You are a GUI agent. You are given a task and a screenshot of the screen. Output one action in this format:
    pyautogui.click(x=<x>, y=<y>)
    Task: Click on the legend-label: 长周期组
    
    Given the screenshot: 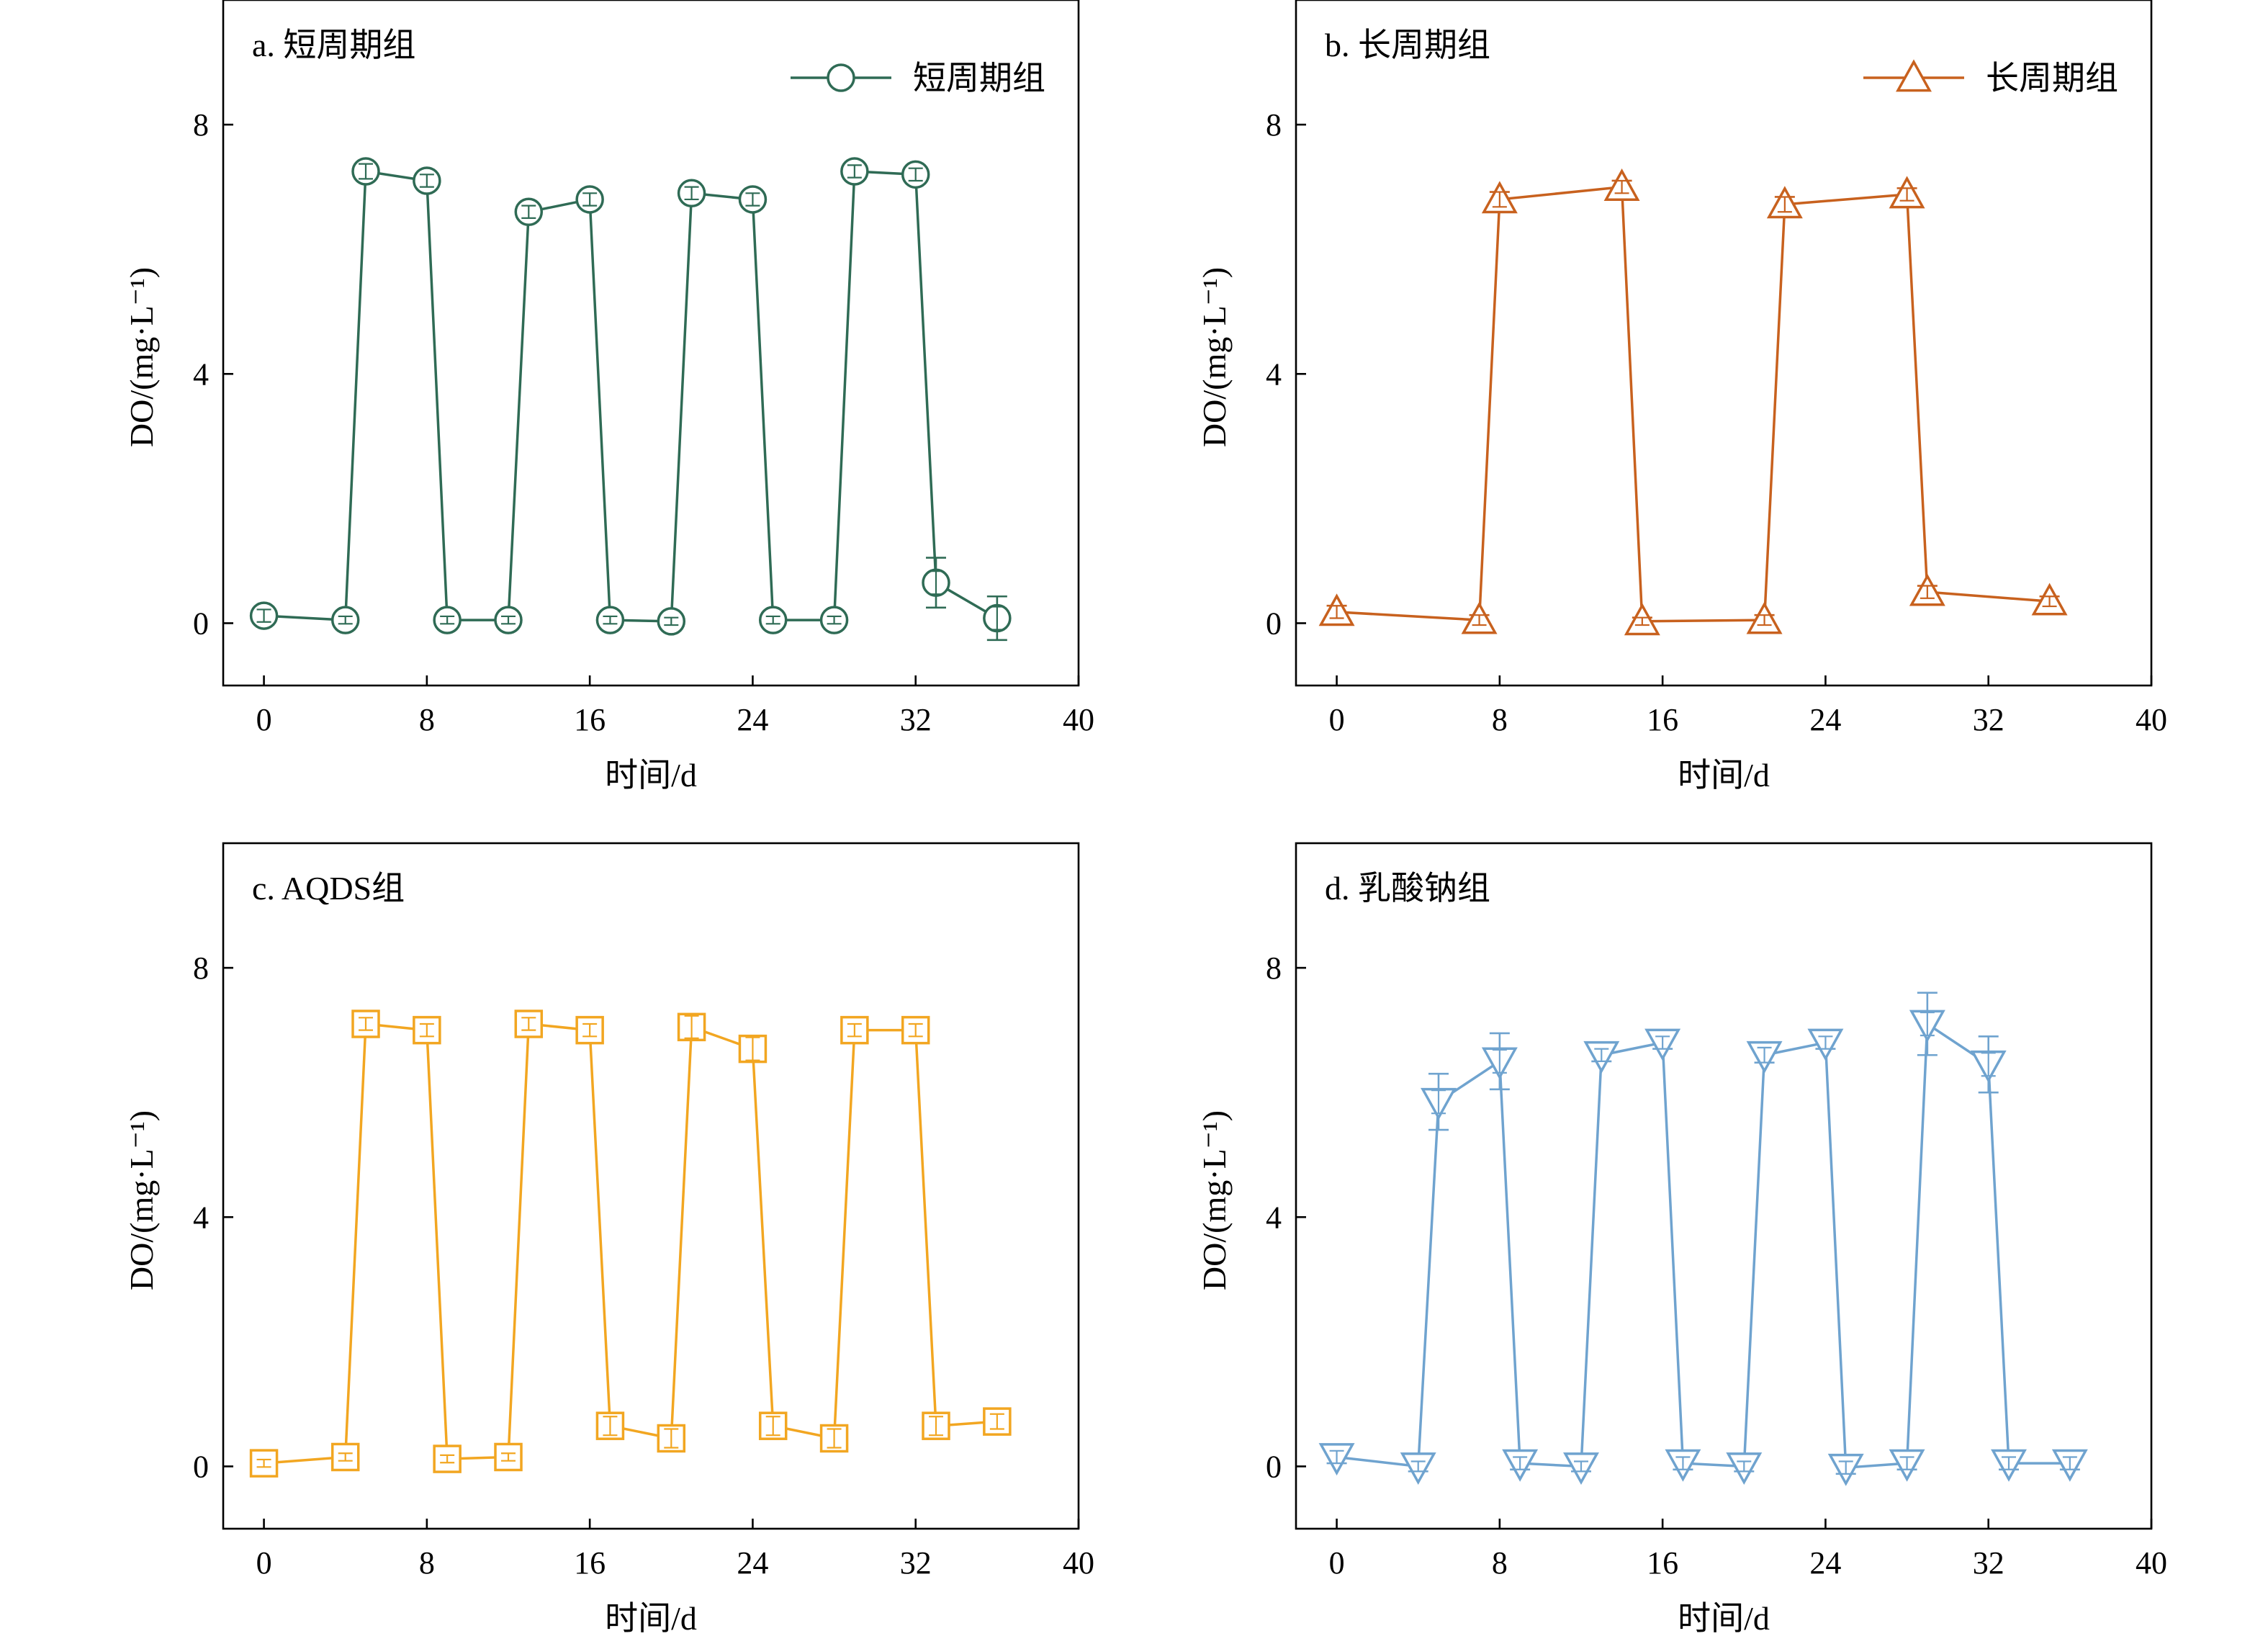 What is the action you would take?
    pyautogui.click(x=2052, y=78)
    